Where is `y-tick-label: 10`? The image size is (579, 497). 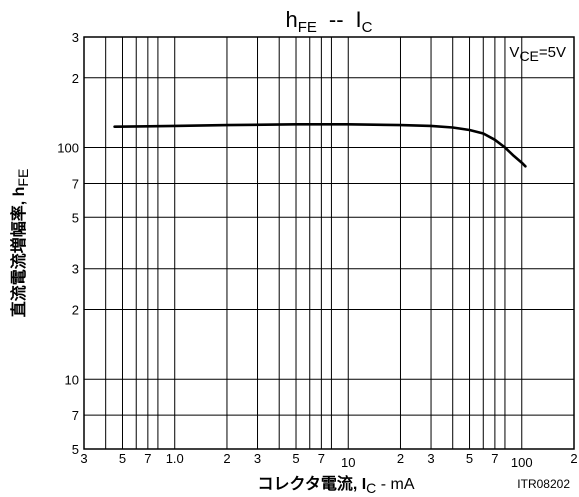
y-tick-label: 10 is located at coordinates (72, 379).